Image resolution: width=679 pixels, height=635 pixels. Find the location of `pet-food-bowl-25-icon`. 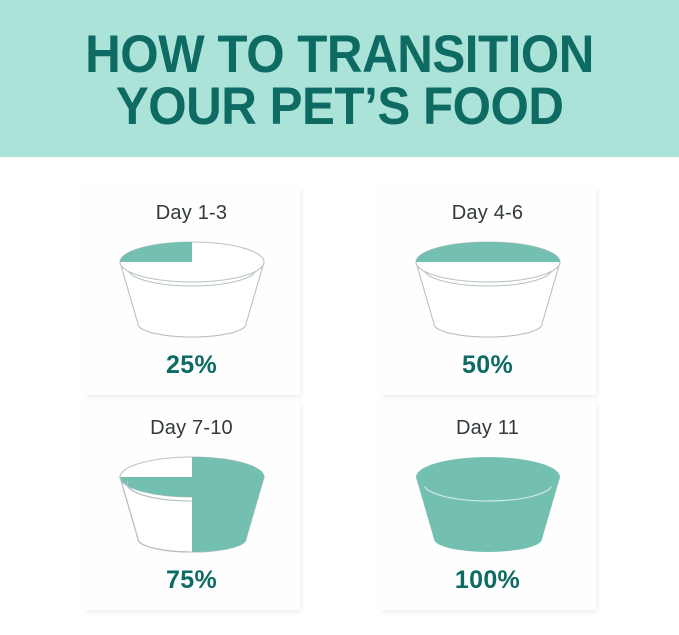

pet-food-bowl-25-icon is located at coordinates (191, 289).